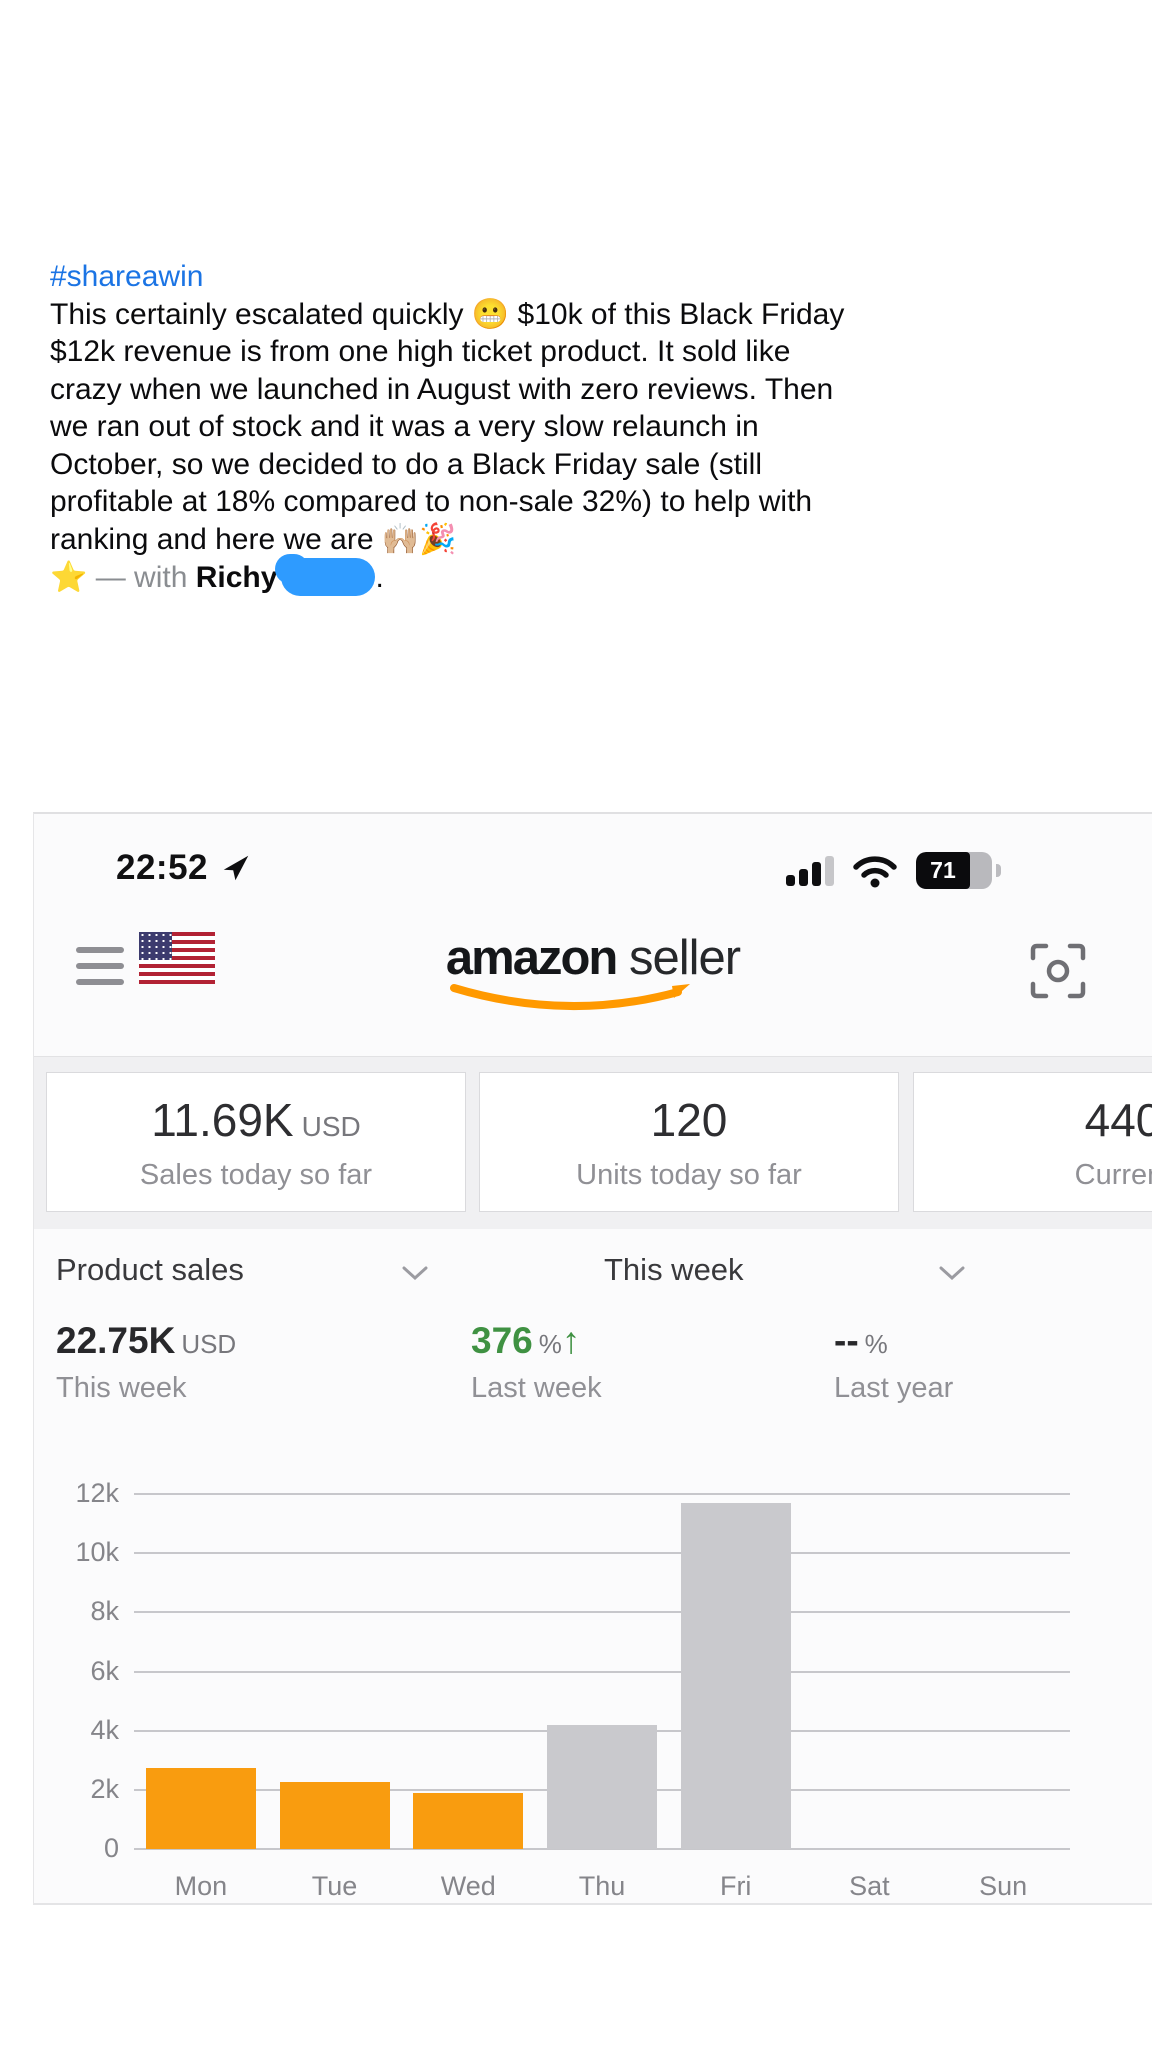 Image resolution: width=1152 pixels, height=2048 pixels. I want to click on metric-card-current-balance: 440 Current, so click(1032, 1142).